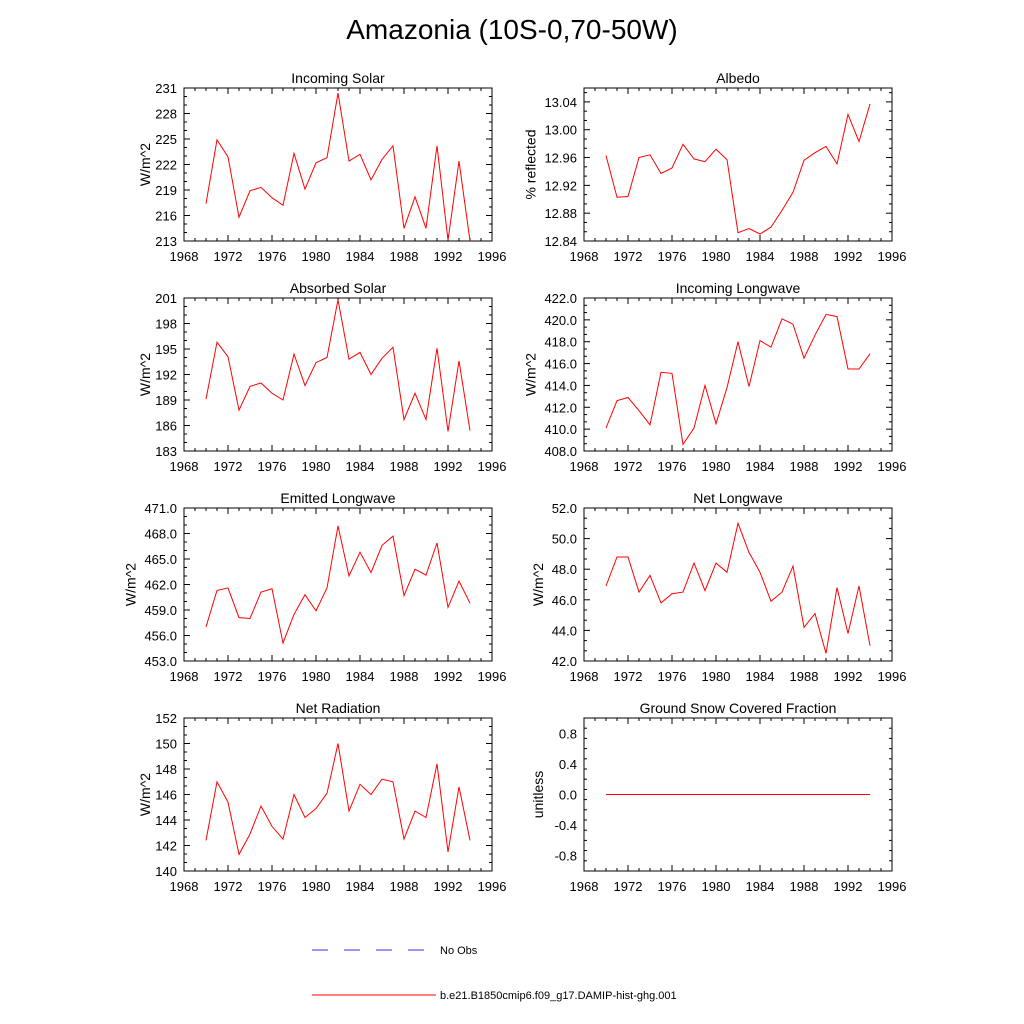 The height and width of the screenshot is (1024, 1024). What do you see at coordinates (404, 256) in the screenshot?
I see `incoming-solar-xtick-label: 1988` at bounding box center [404, 256].